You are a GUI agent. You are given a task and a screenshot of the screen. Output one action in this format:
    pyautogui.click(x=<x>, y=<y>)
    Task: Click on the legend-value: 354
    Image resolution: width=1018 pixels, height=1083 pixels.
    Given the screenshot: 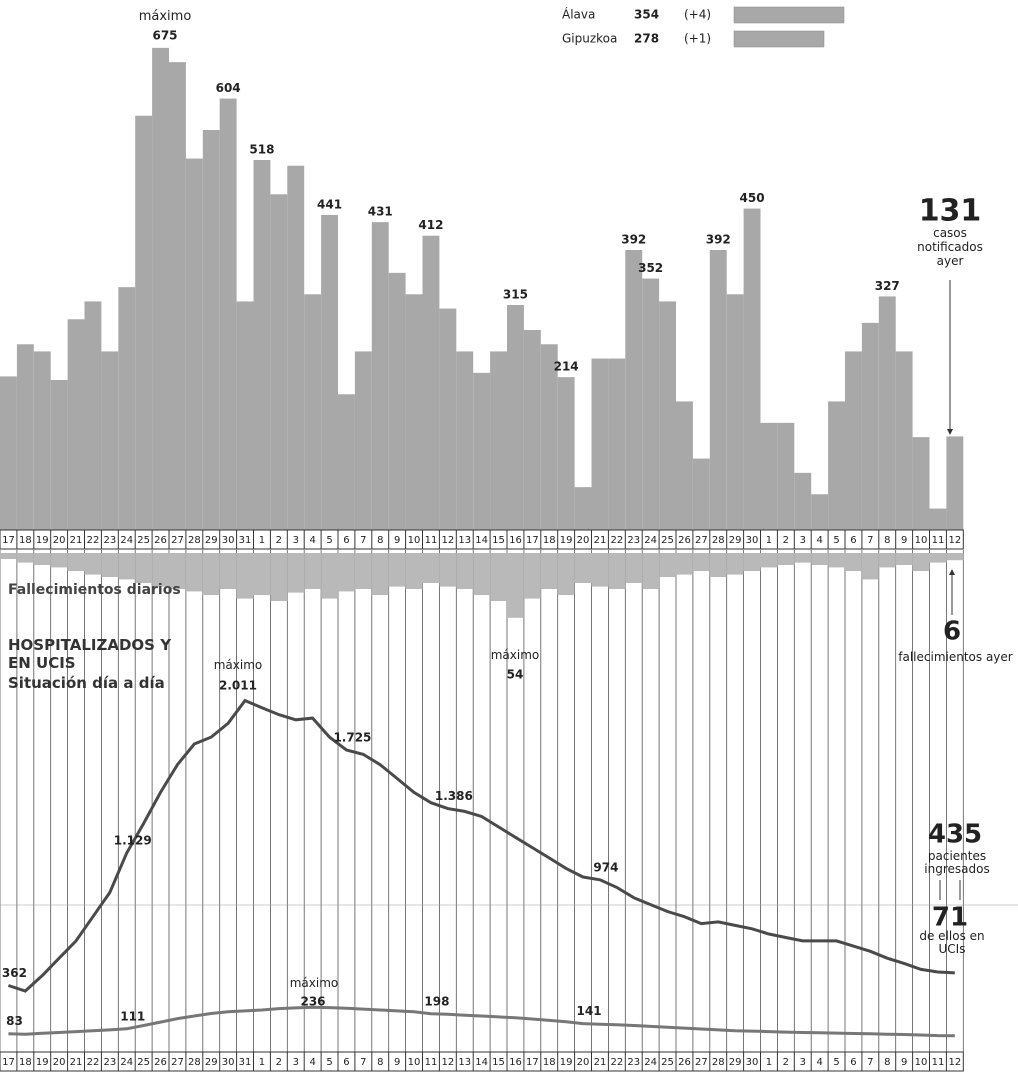 What is the action you would take?
    pyautogui.click(x=646, y=15)
    